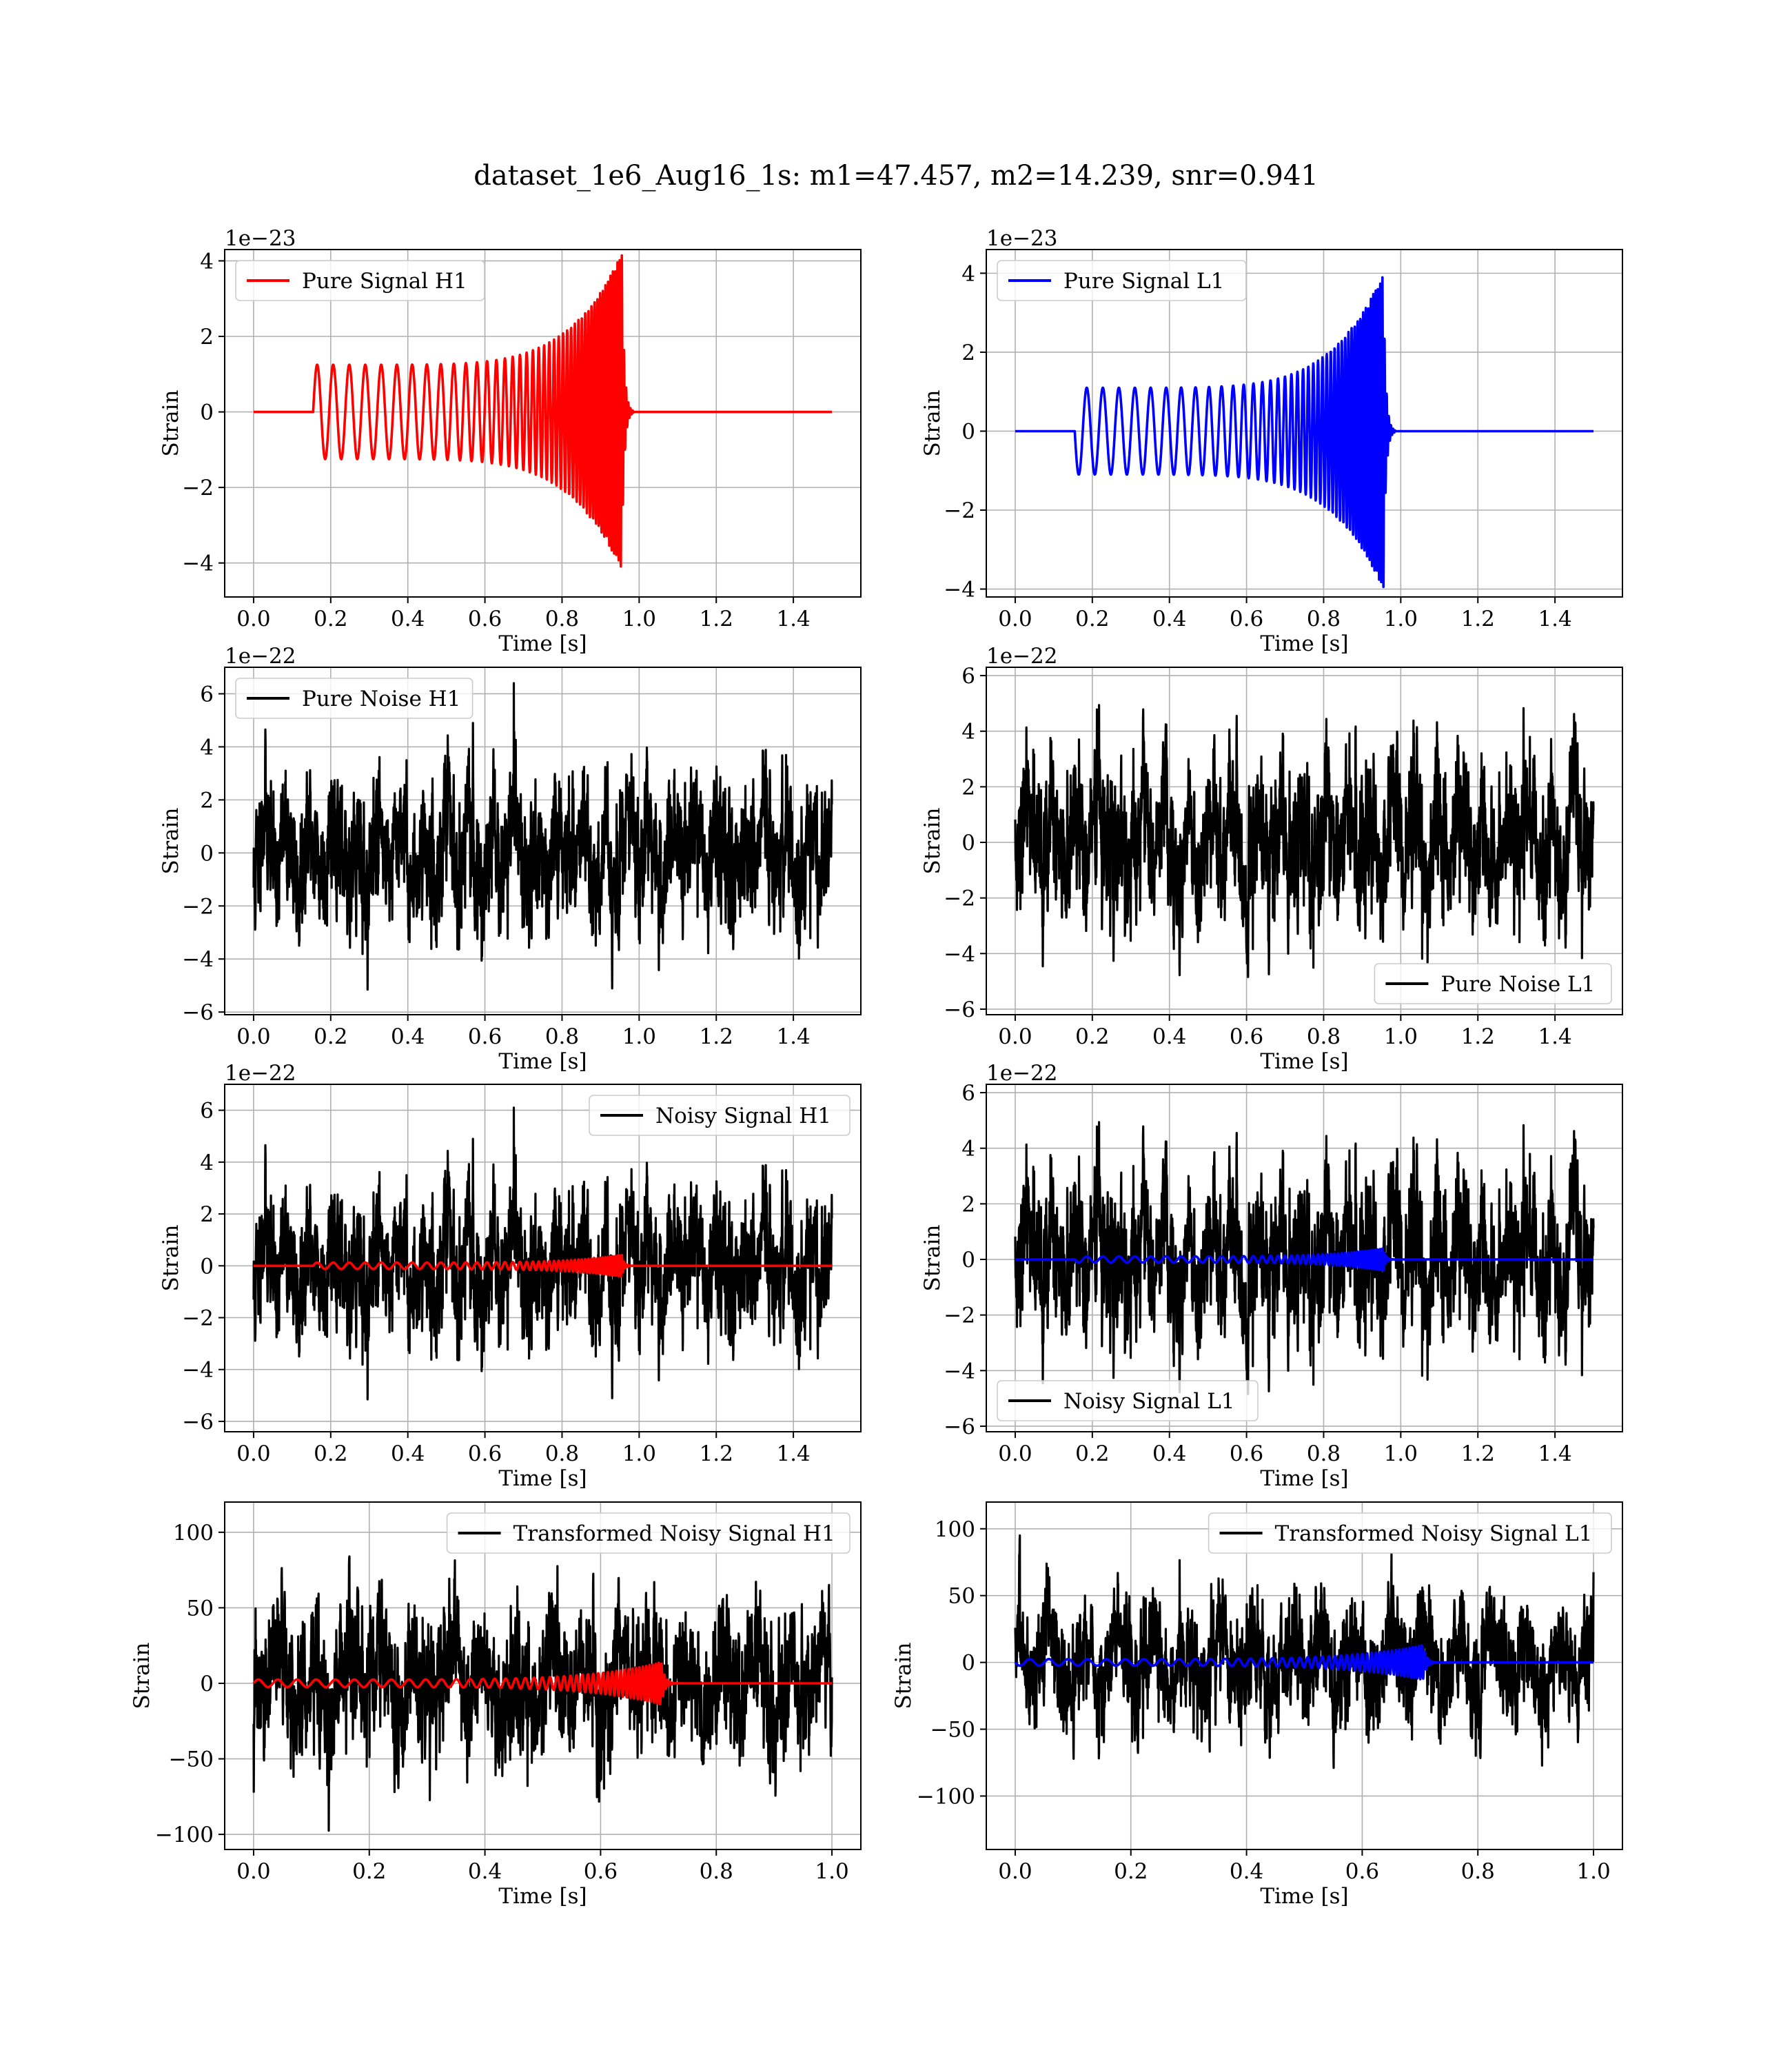 This screenshot has height=2068, width=1792. I want to click on legend: Pure Signal H1, so click(360, 280).